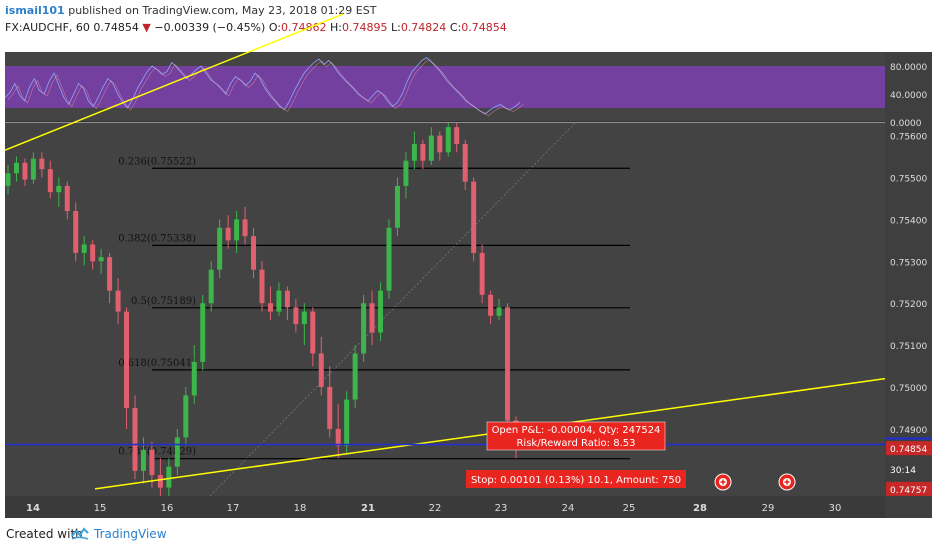 This screenshot has height=550, width=932. I want to click on high-value: 0.74895, so click(364, 27).